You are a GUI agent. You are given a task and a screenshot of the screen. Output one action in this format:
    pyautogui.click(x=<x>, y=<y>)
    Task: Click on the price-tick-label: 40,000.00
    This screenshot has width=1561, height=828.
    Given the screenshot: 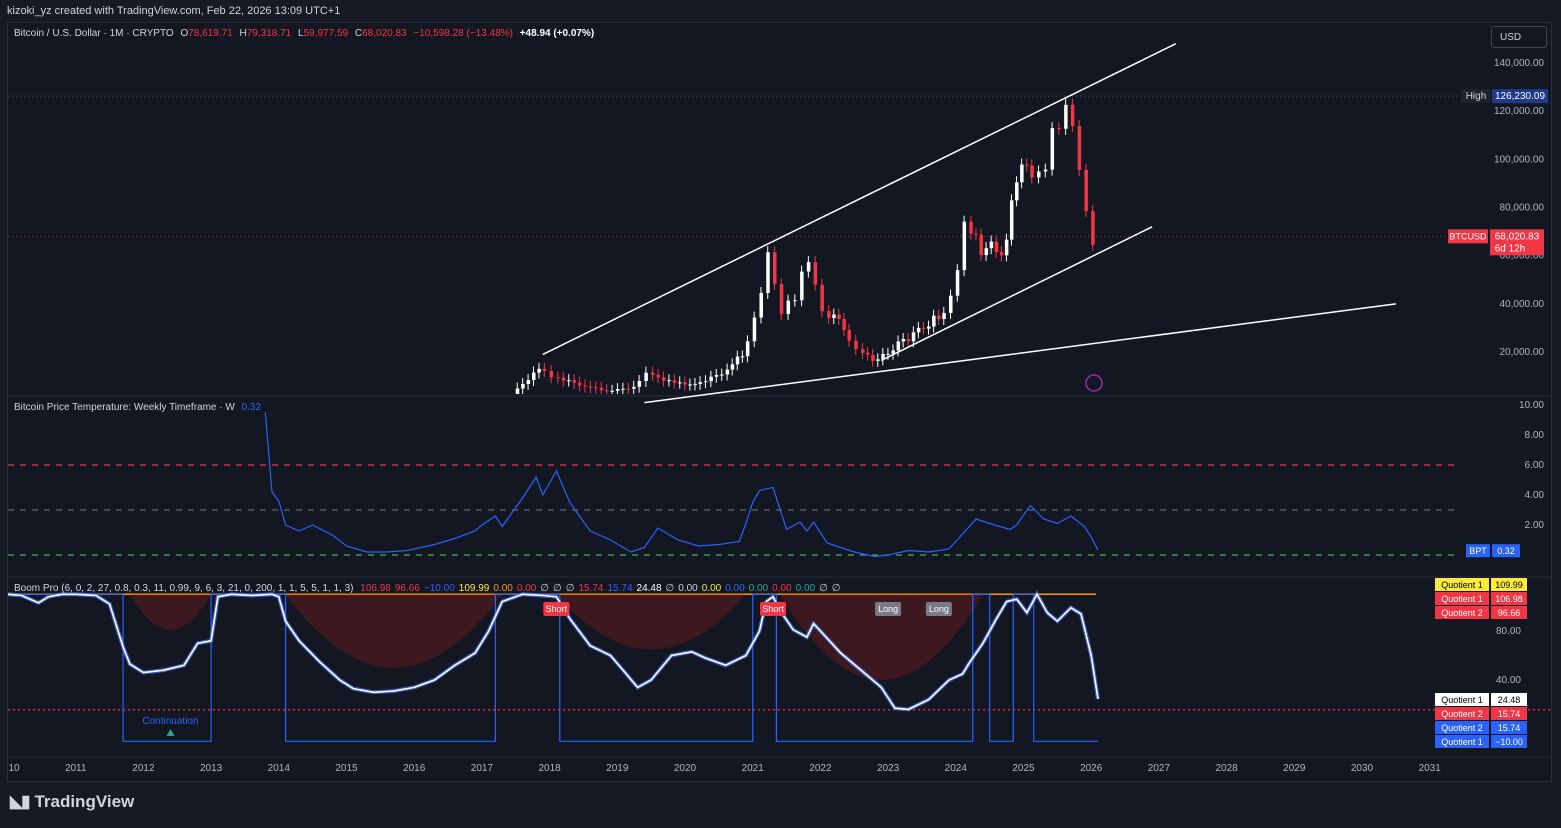 What is the action you would take?
    pyautogui.click(x=1522, y=304)
    